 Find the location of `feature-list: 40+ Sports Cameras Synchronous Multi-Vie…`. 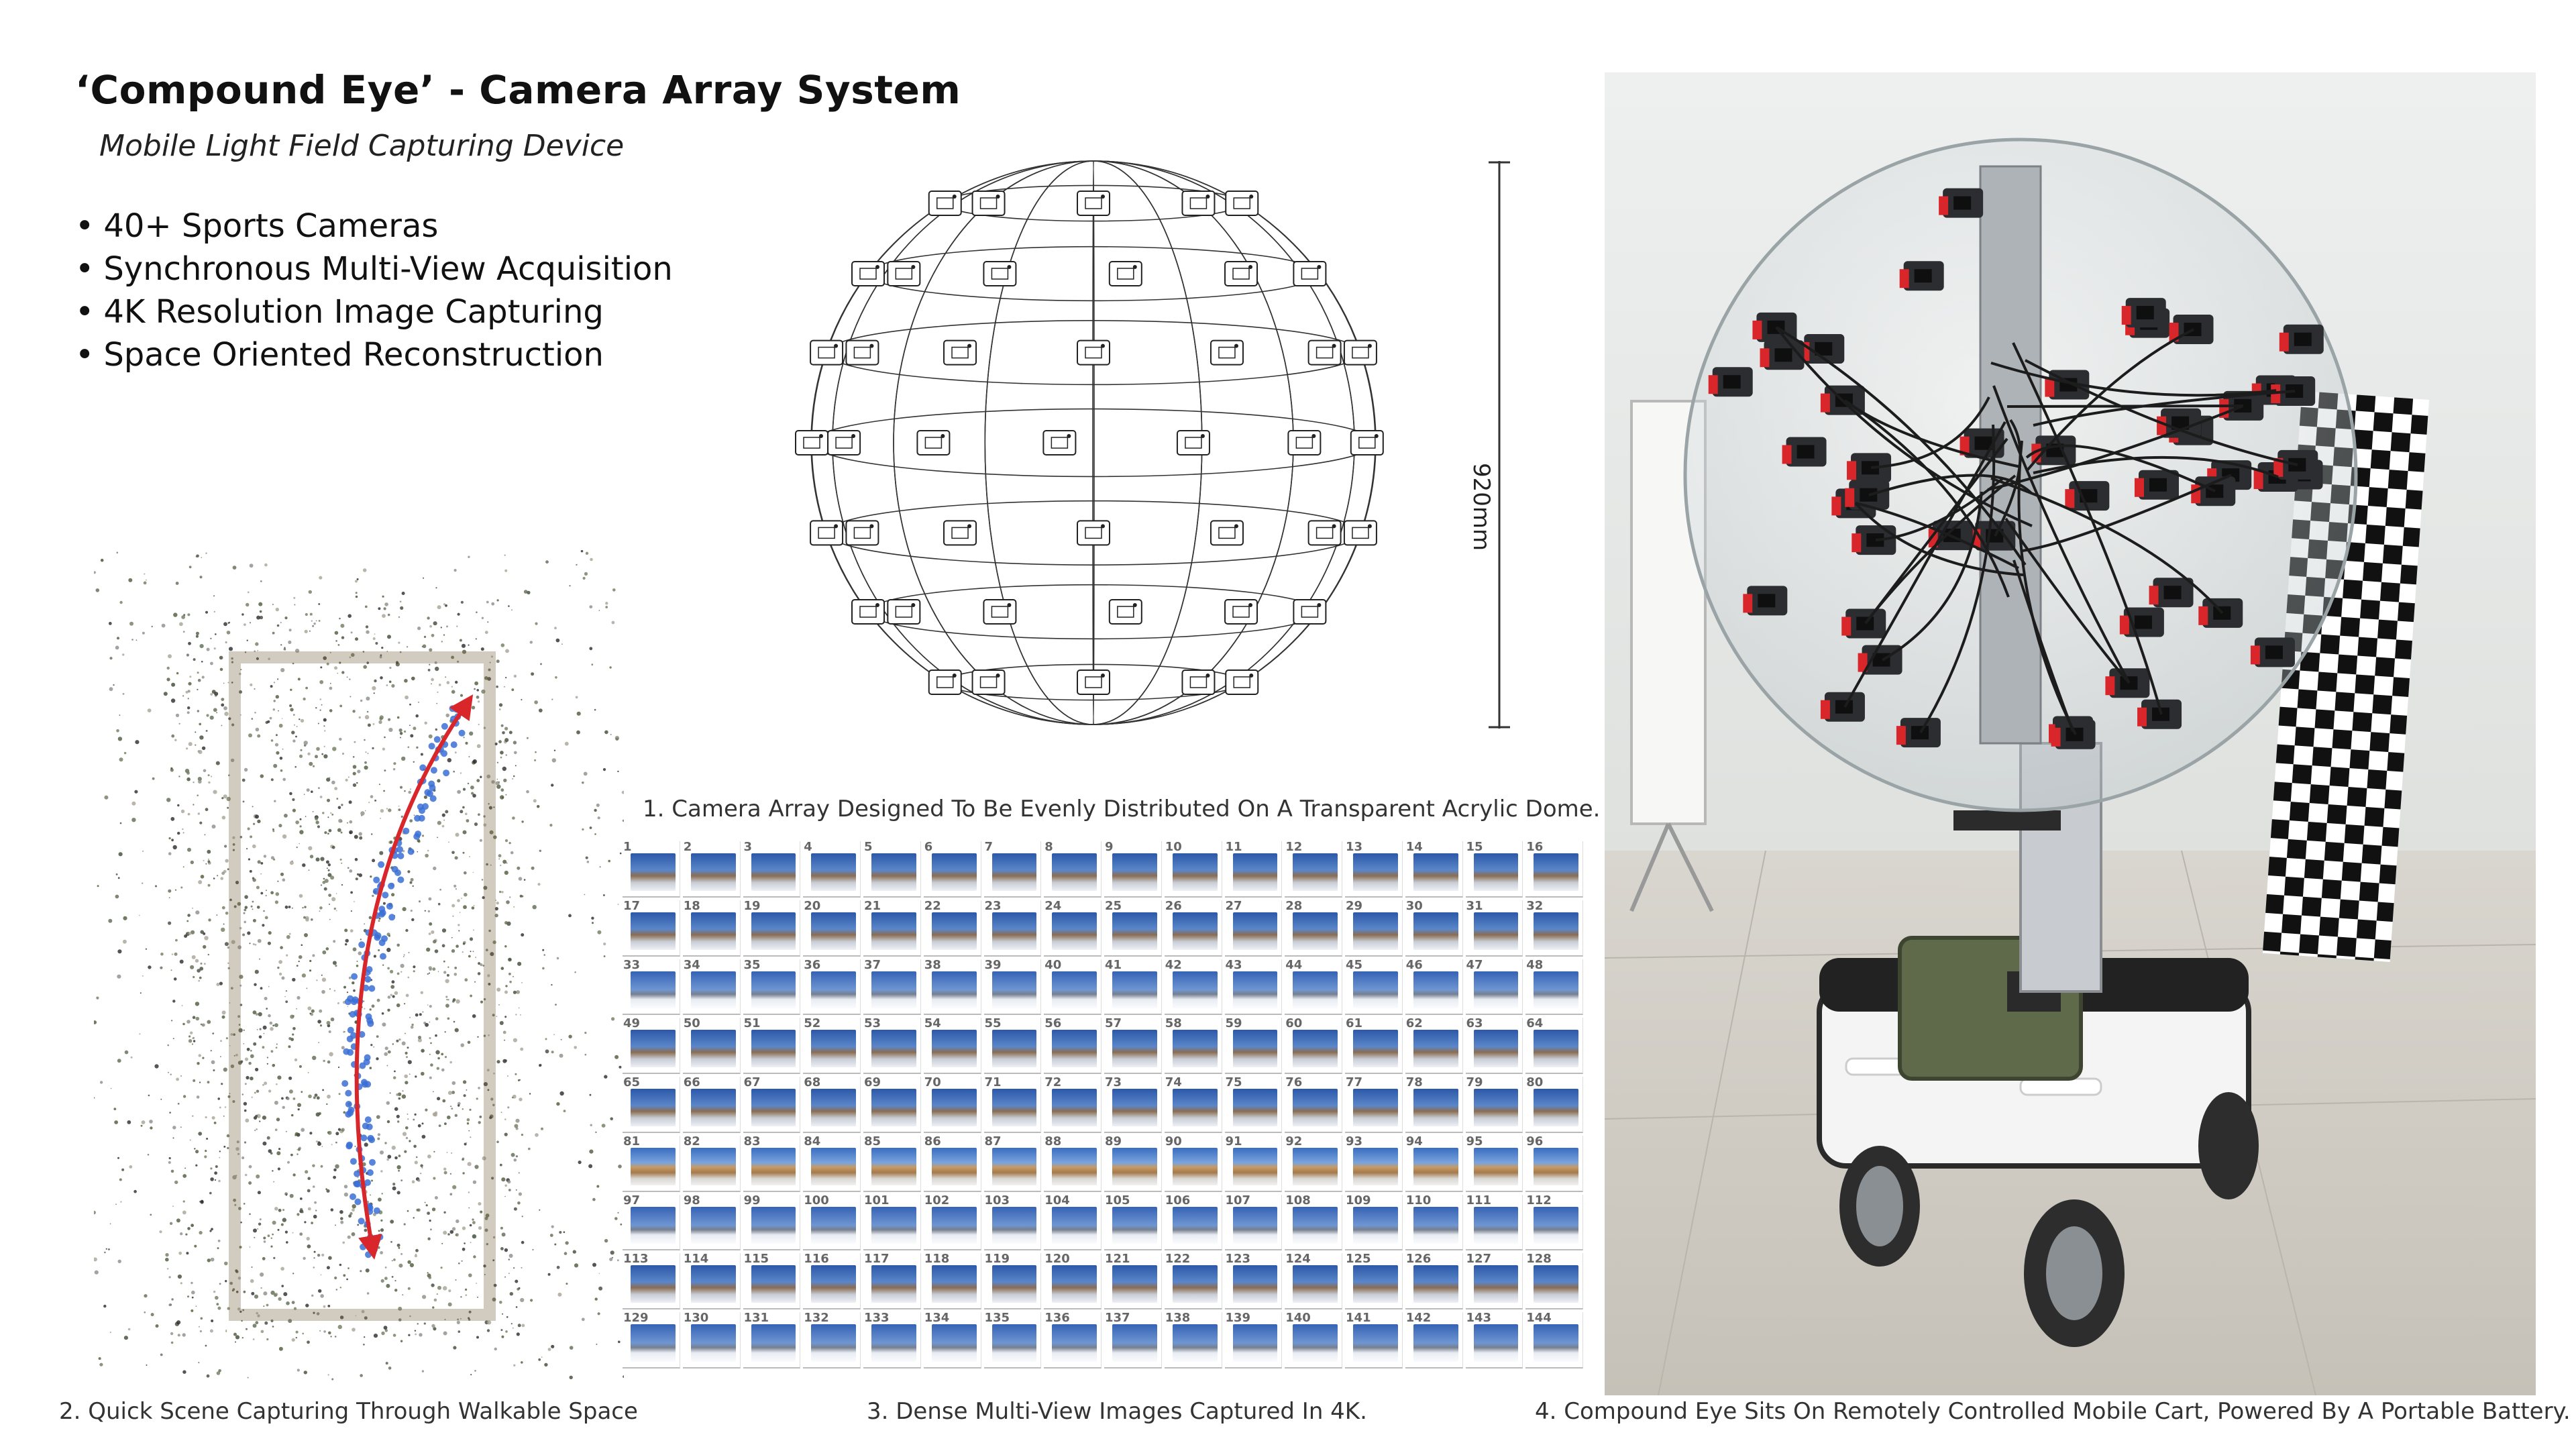

feature-list: 40+ Sports Cameras Synchronous Multi-Vie… is located at coordinates (374, 290).